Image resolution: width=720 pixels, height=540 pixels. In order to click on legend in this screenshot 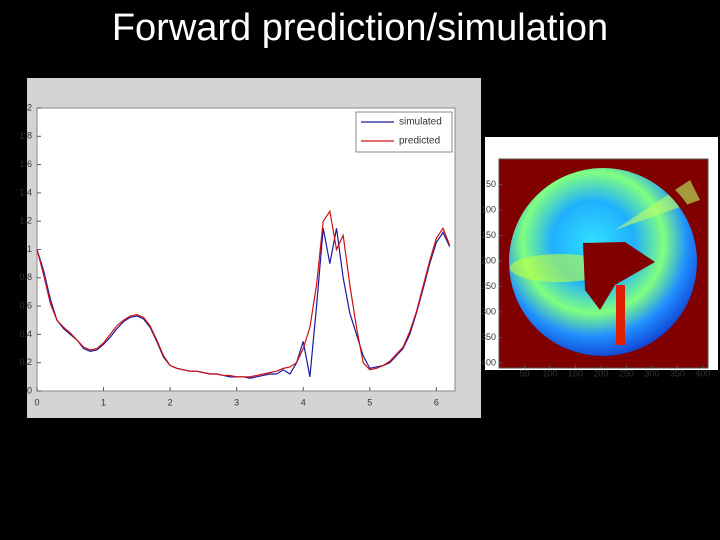, I will do `click(404, 132)`.